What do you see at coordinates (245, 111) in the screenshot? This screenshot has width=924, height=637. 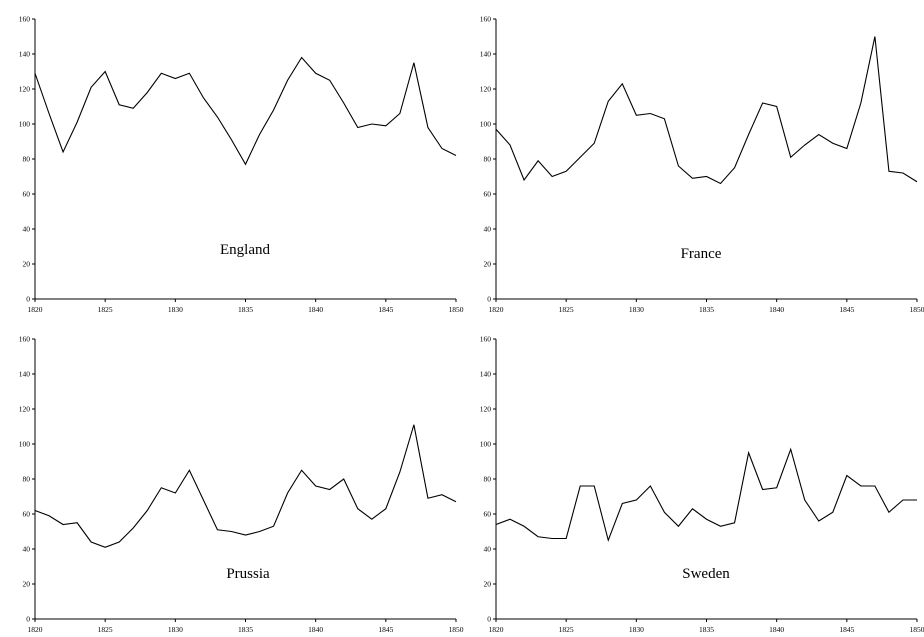 I see `series-line-england` at bounding box center [245, 111].